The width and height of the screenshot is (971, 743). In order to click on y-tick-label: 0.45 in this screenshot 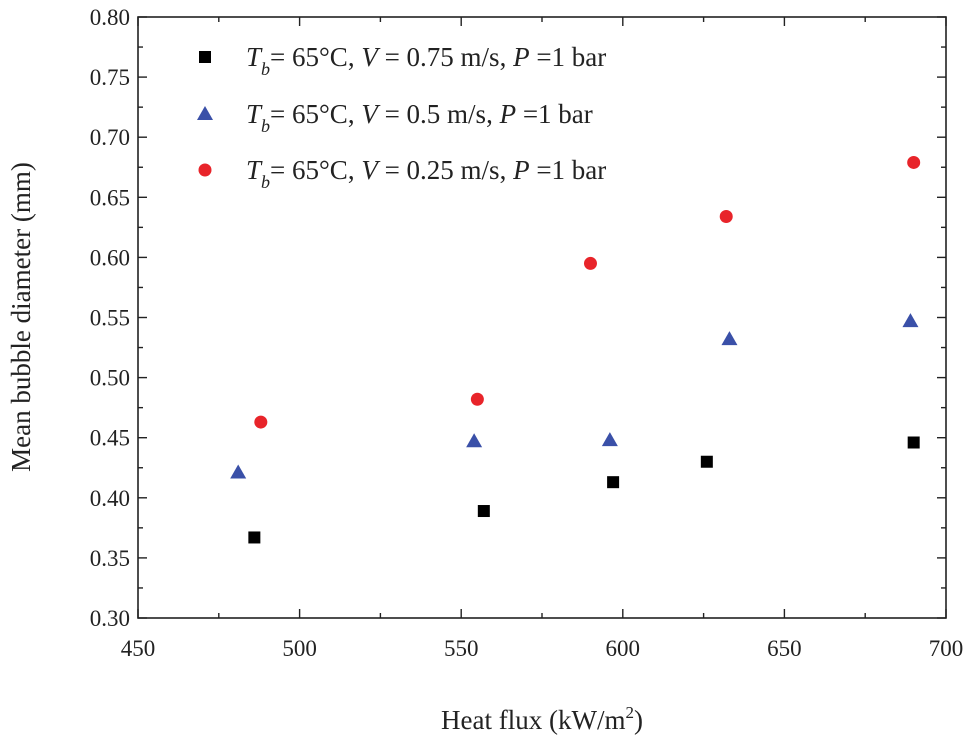, I will do `click(110, 438)`.